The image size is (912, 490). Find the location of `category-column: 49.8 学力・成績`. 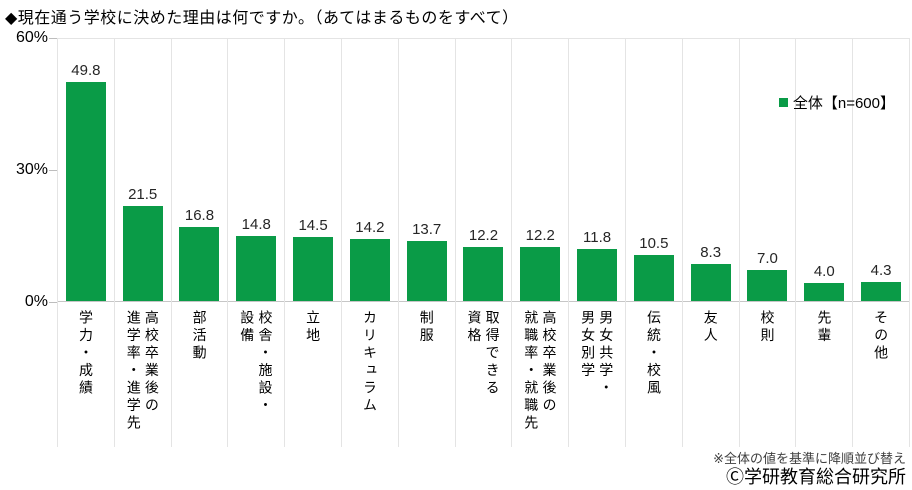

category-column: 49.8 学力・成績 is located at coordinates (86, 242).